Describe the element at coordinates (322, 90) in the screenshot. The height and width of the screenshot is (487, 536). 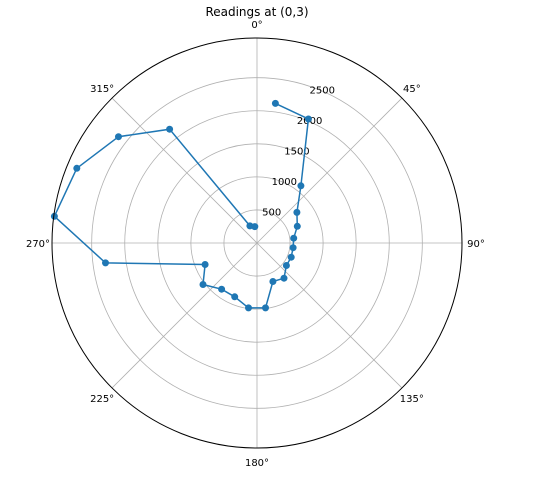
I see `radial-tick-label: 2500` at that location.